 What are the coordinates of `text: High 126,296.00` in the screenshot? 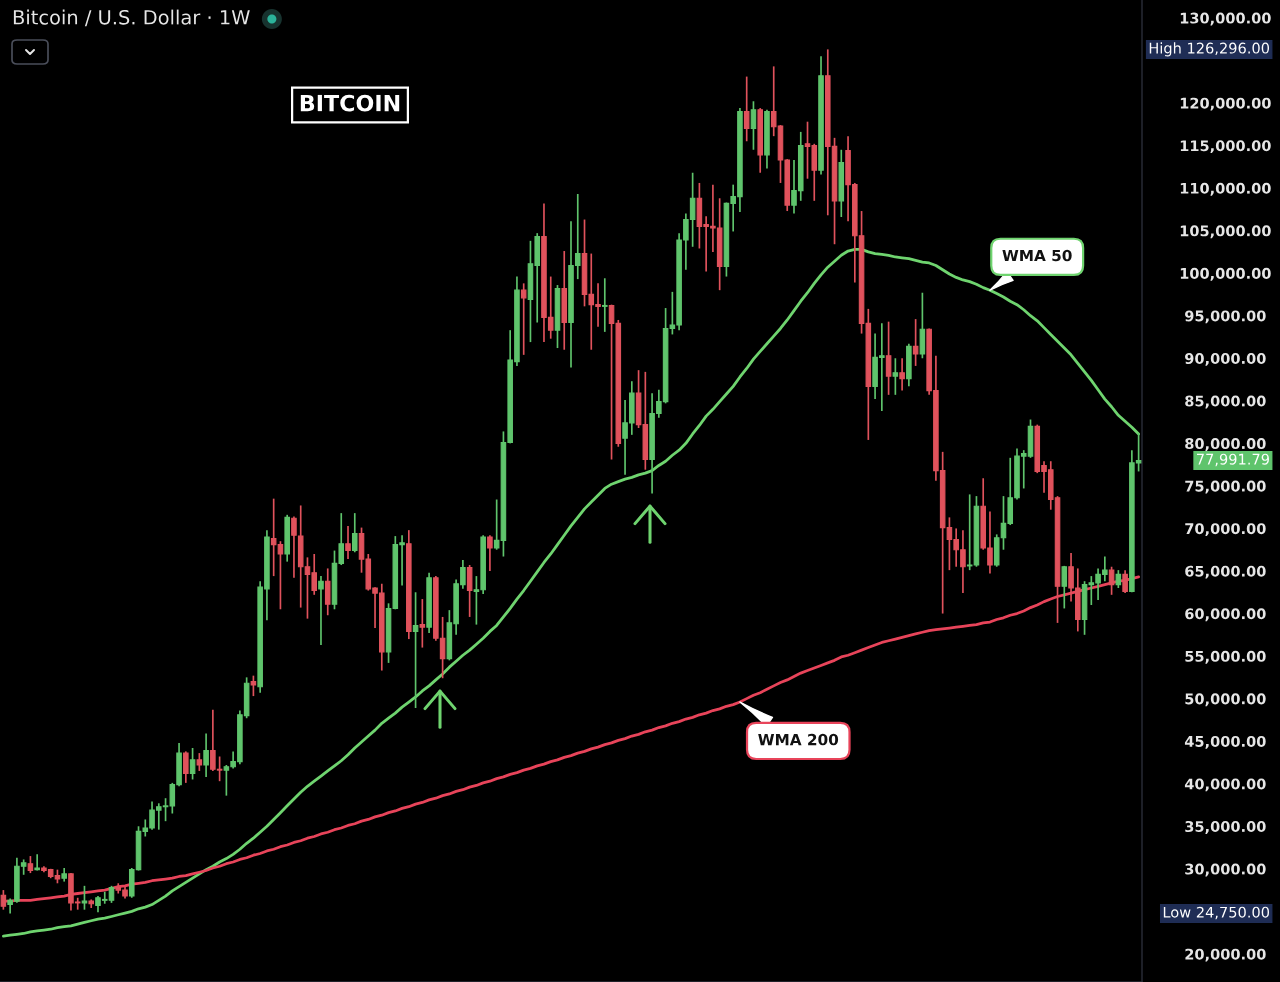 It's located at (1209, 49).